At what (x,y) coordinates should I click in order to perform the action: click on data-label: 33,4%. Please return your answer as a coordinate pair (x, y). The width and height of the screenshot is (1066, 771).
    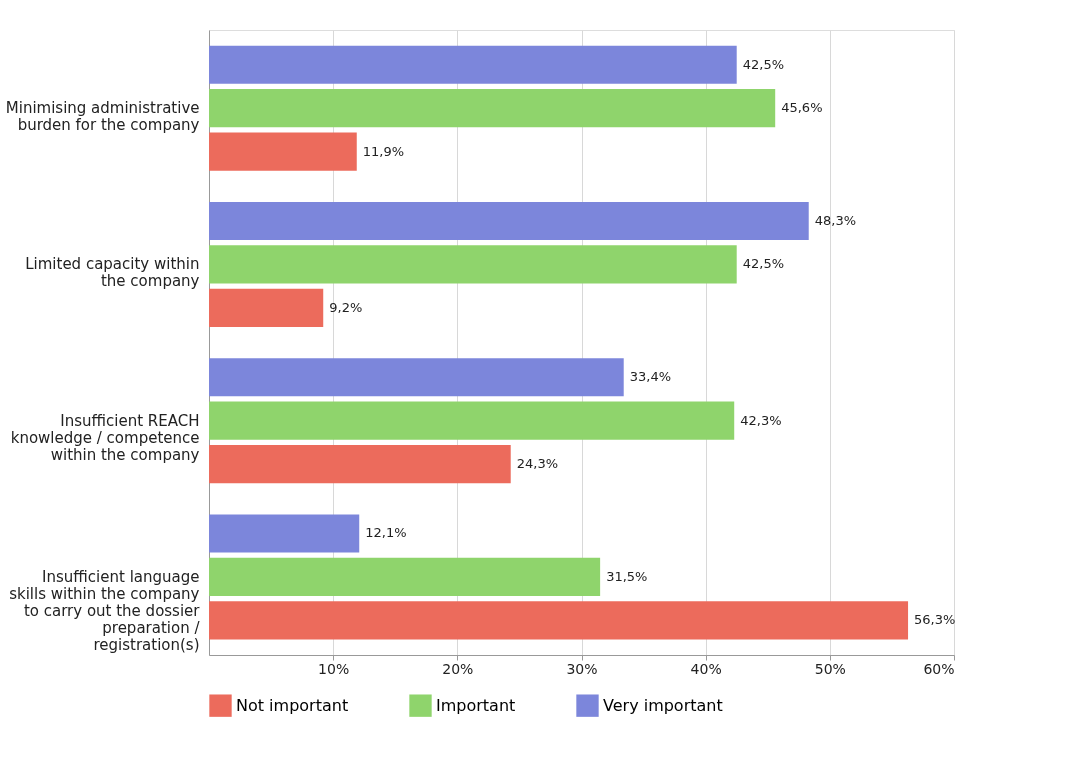
    Looking at the image, I should click on (650, 377).